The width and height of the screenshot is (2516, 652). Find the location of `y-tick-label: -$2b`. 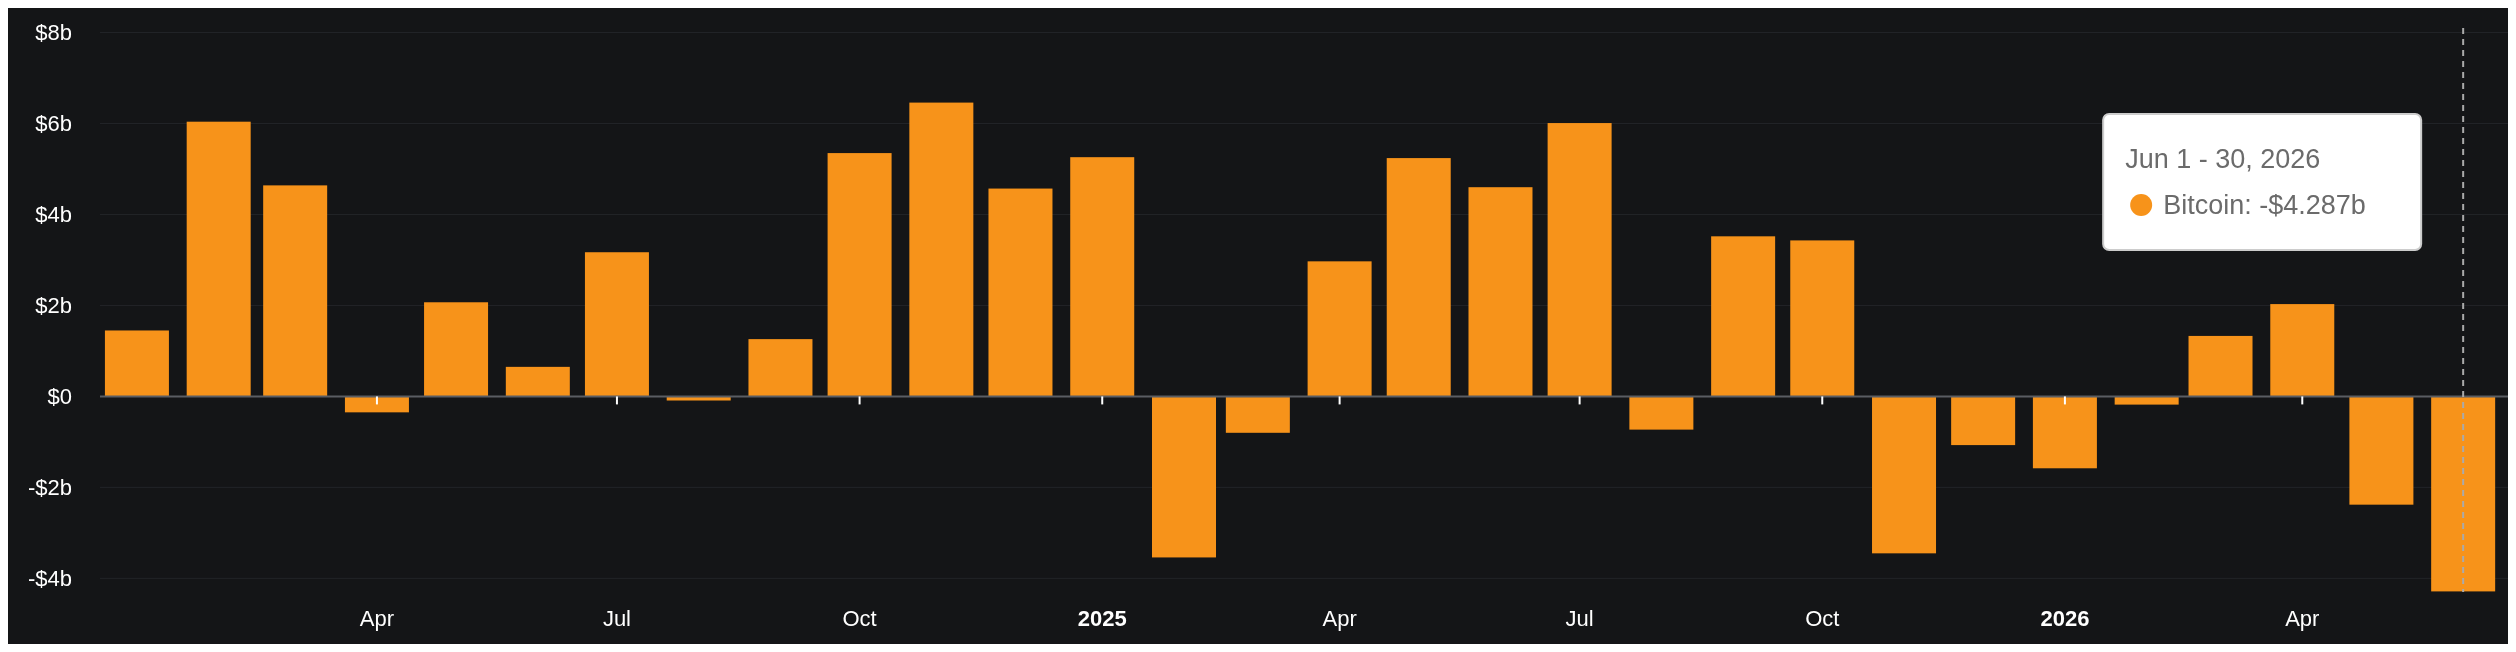

y-tick-label: -$2b is located at coordinates (49, 488).